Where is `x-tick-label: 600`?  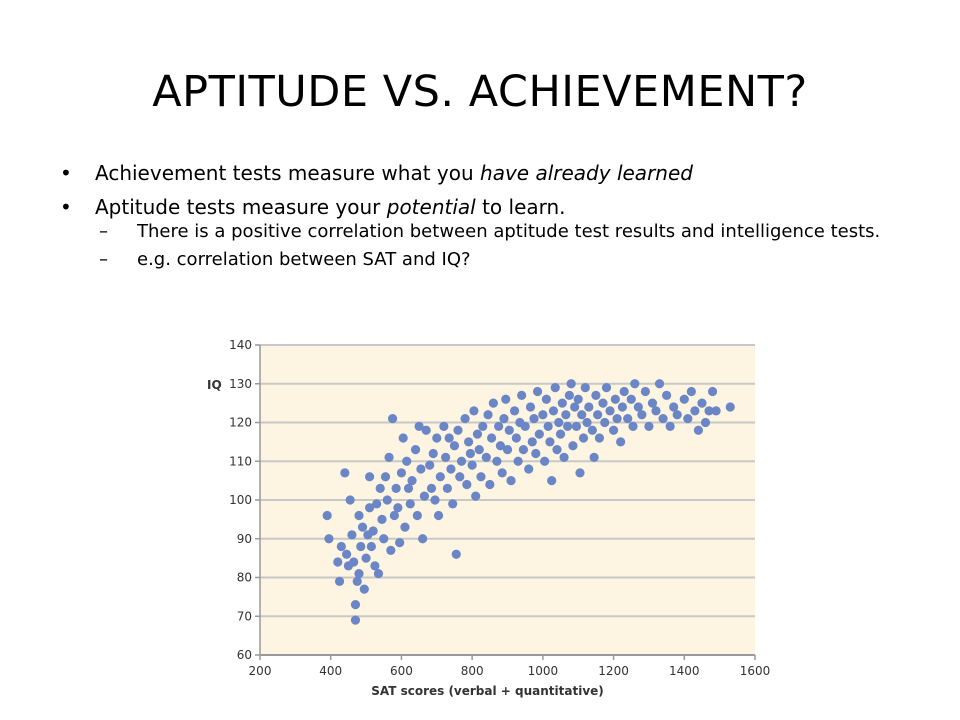
x-tick-label: 600 is located at coordinates (401, 671).